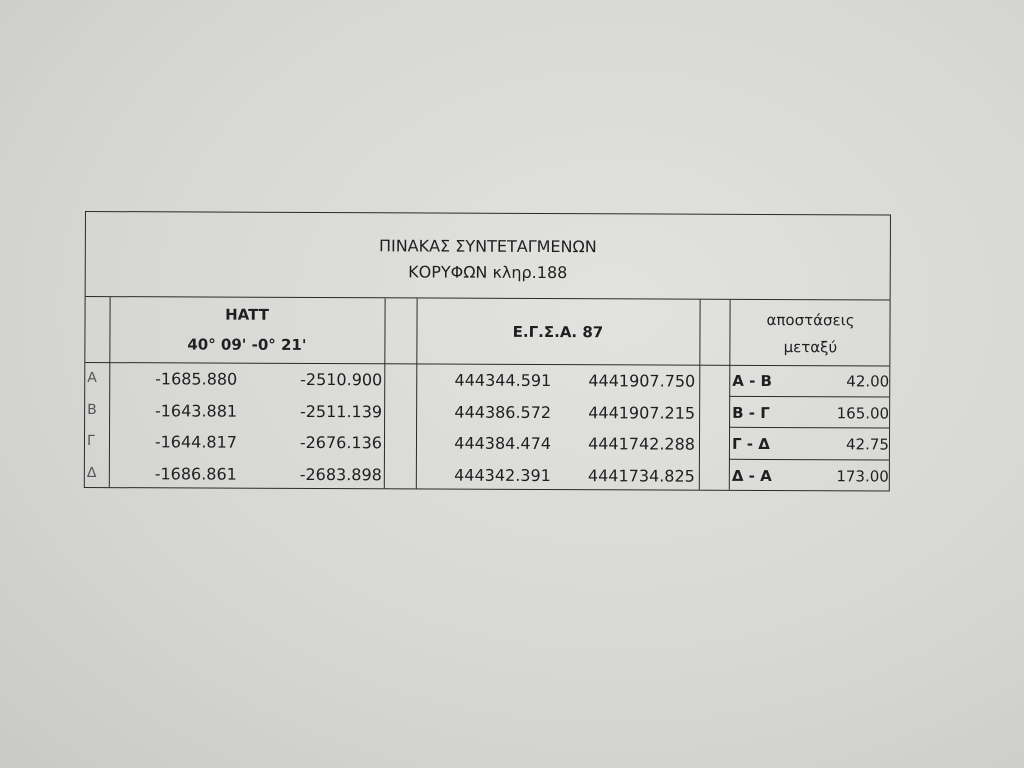 This screenshot has width=1024, height=768. I want to click on segment-label: Δ - Α, so click(751, 475).